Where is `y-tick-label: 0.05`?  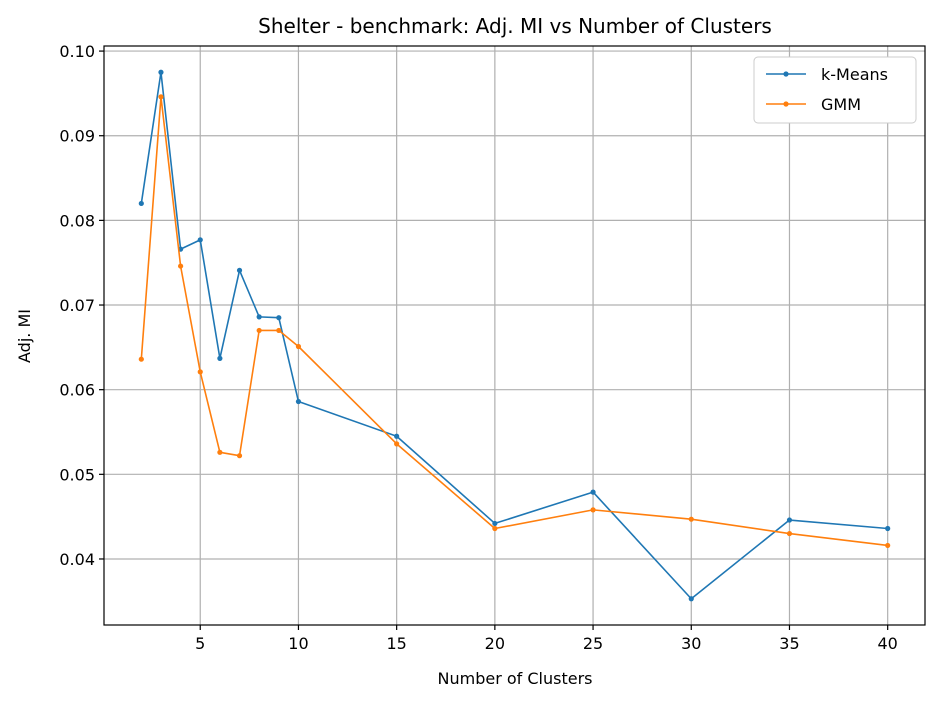 y-tick-label: 0.05 is located at coordinates (77, 474).